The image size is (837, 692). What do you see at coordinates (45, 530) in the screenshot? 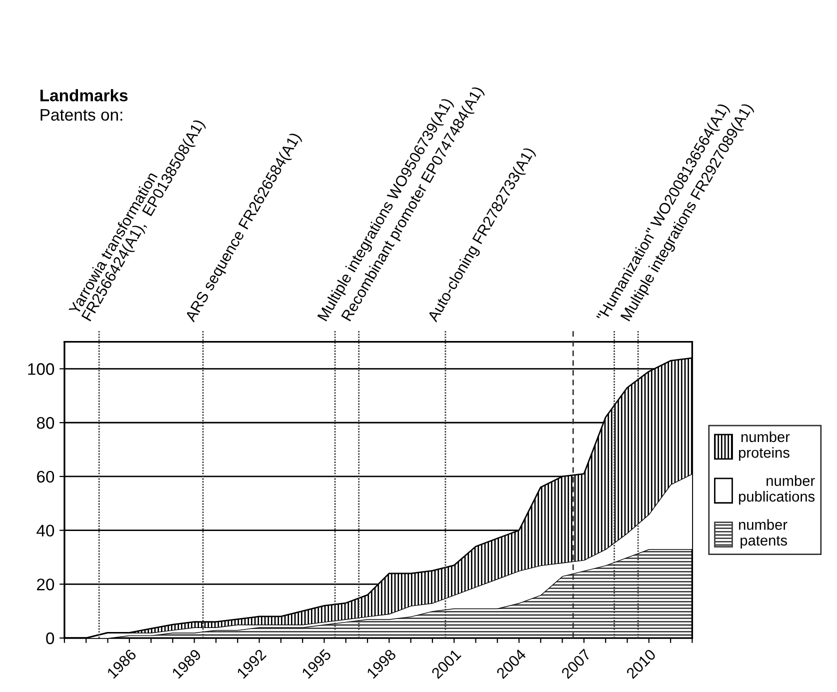
I see `y-tick-label: 40` at bounding box center [45, 530].